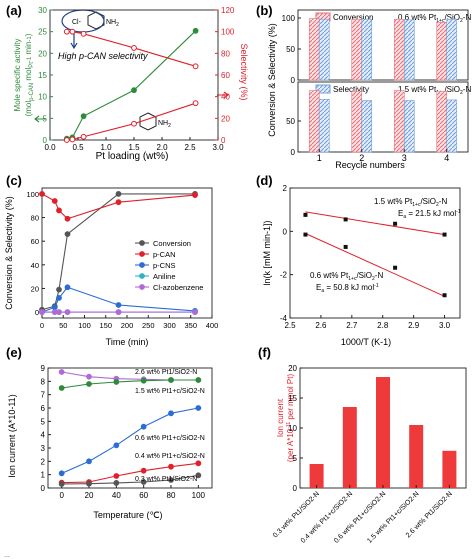 This screenshot has height=559, width=474. Describe the element at coordinates (40, 119) in the screenshot. I see `a-arrow-left-green` at that location.